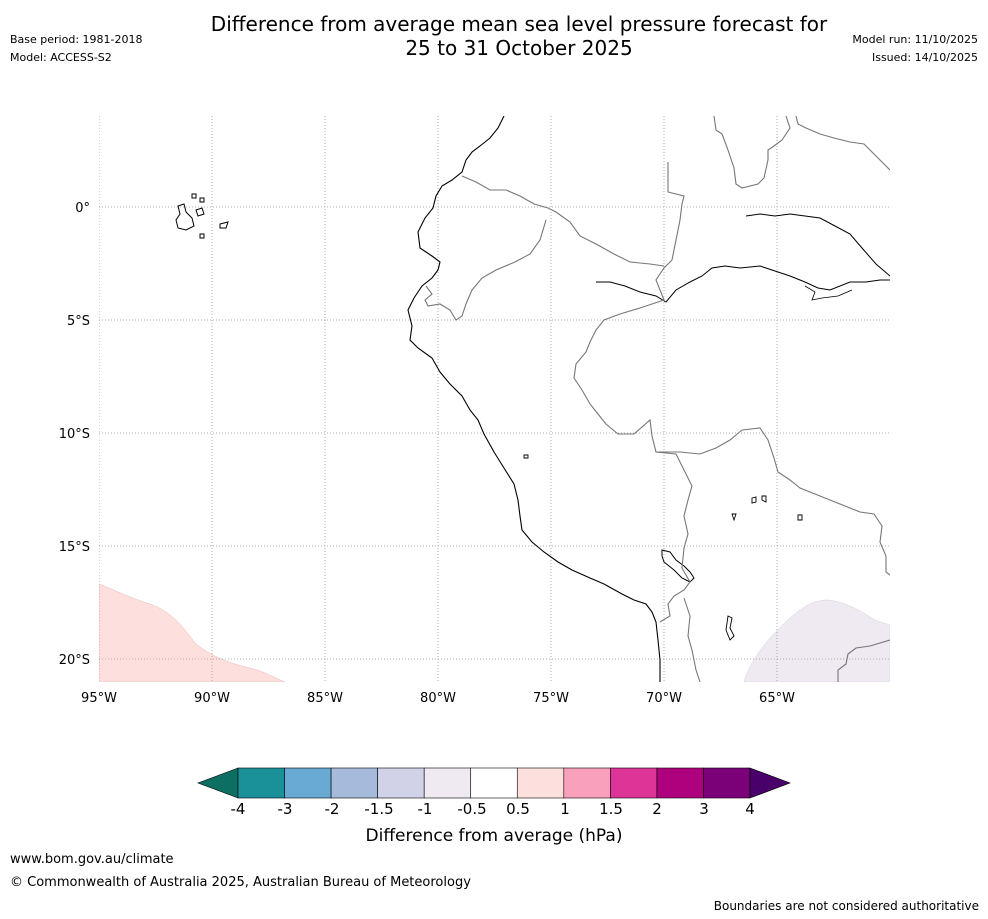 The height and width of the screenshot is (919, 988). What do you see at coordinates (76, 39) in the screenshot?
I see `base-period: Base period: 1981-2018` at bounding box center [76, 39].